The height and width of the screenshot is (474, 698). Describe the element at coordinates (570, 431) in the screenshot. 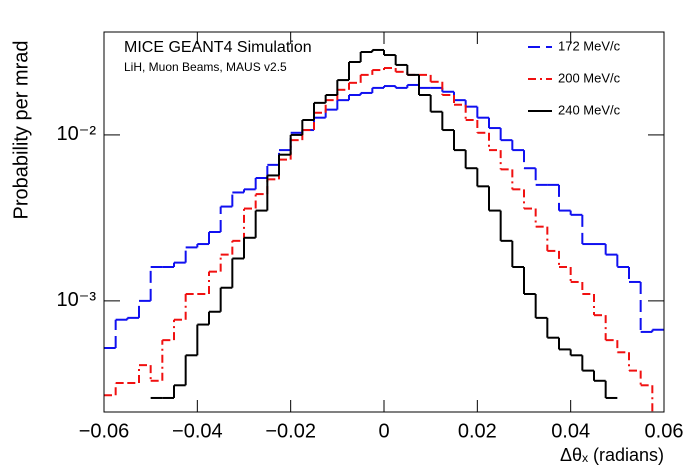

I see `x-tick-label: 0.04` at that location.